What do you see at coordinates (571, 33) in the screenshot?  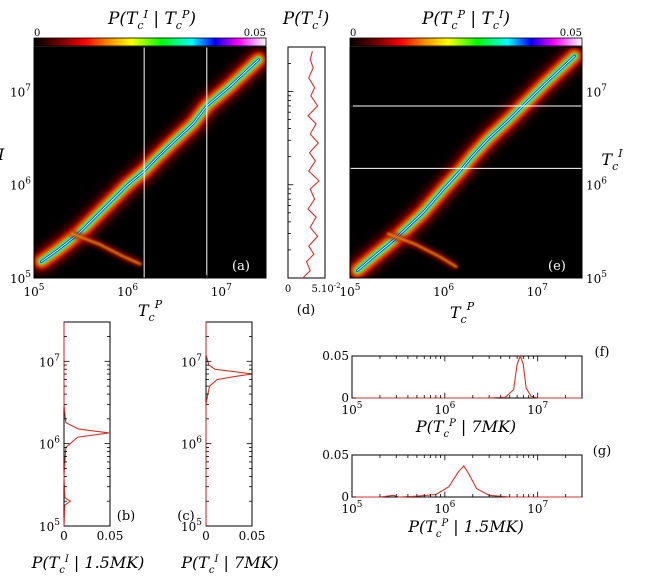 I see `colorbar-right-max: 0.05` at bounding box center [571, 33].